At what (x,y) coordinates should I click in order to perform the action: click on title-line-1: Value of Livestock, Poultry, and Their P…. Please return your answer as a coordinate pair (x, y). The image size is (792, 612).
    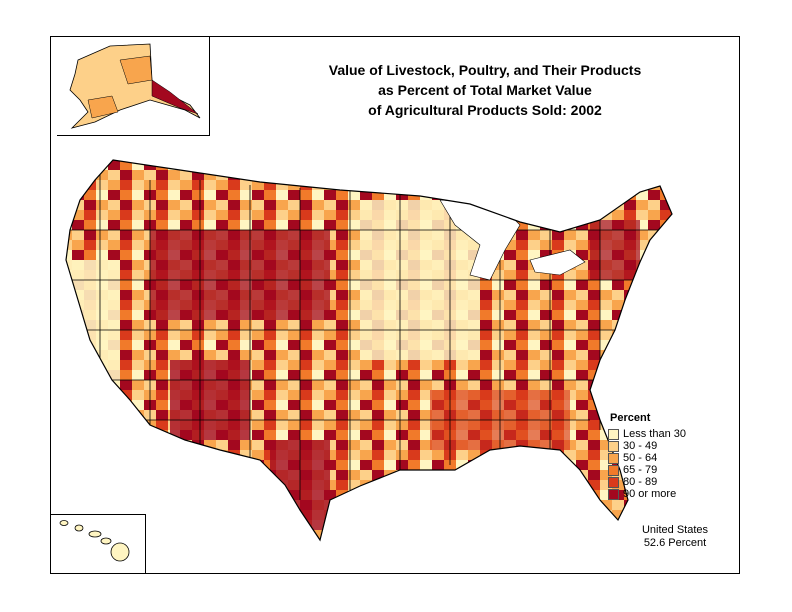
    Looking at the image, I should click on (485, 70).